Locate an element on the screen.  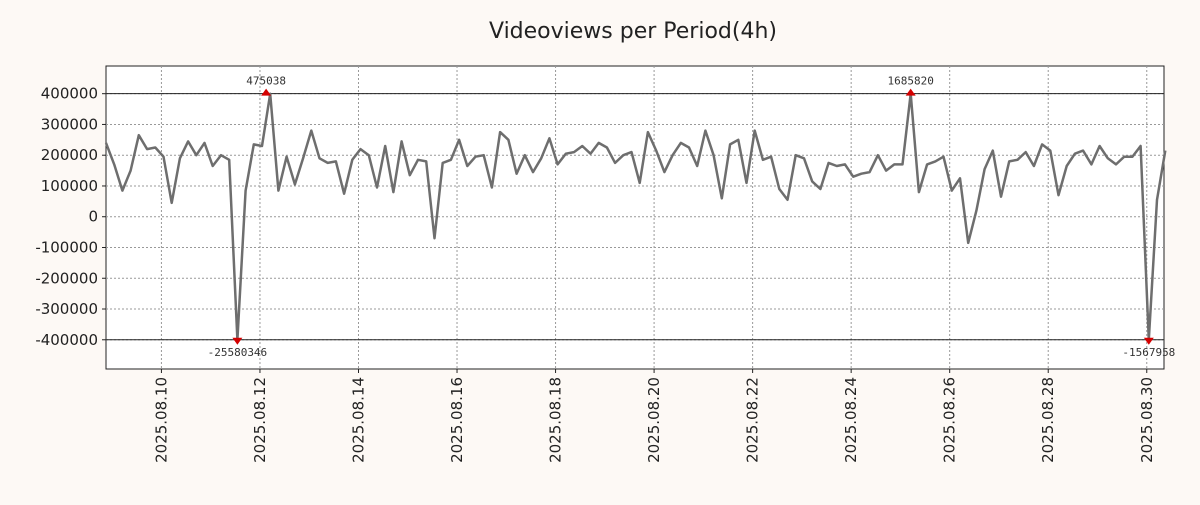
chart-title: Videoviews per Period(4h) is located at coordinates (633, 31).